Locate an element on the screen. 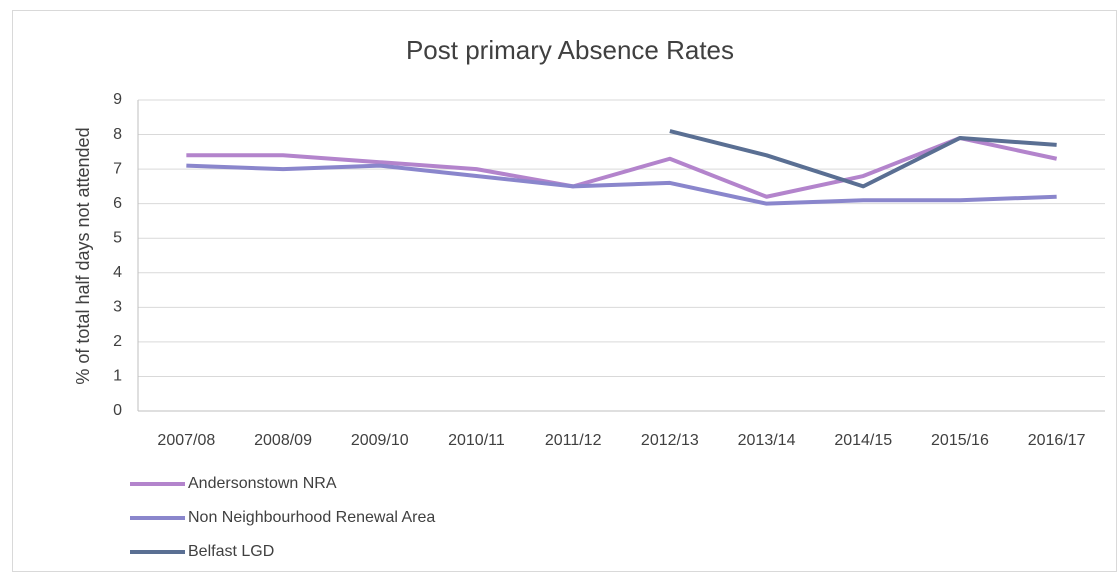 This screenshot has width=1119, height=576. y-tick-label: 5 is located at coordinates (117, 237).